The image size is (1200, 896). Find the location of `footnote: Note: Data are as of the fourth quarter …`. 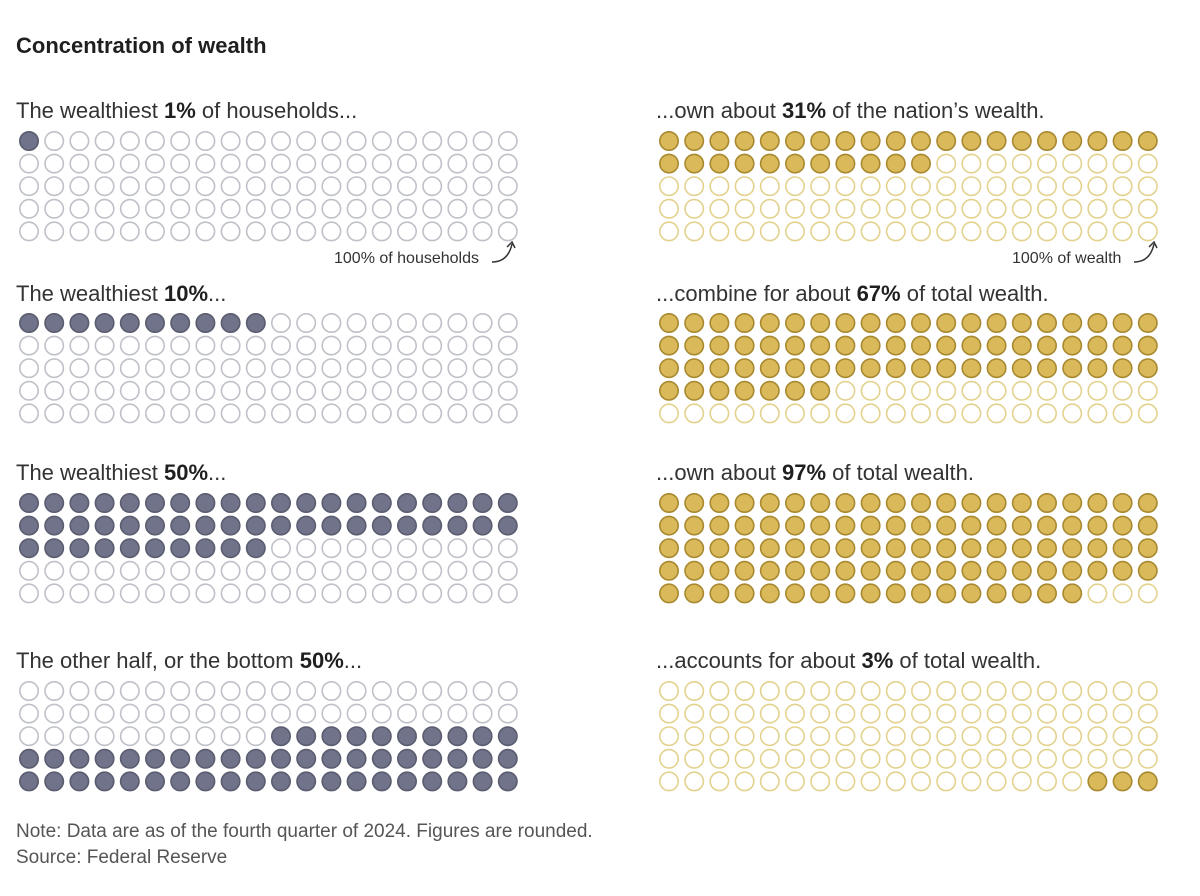

footnote: Note: Data are as of the fourth quarter … is located at coordinates (304, 831).